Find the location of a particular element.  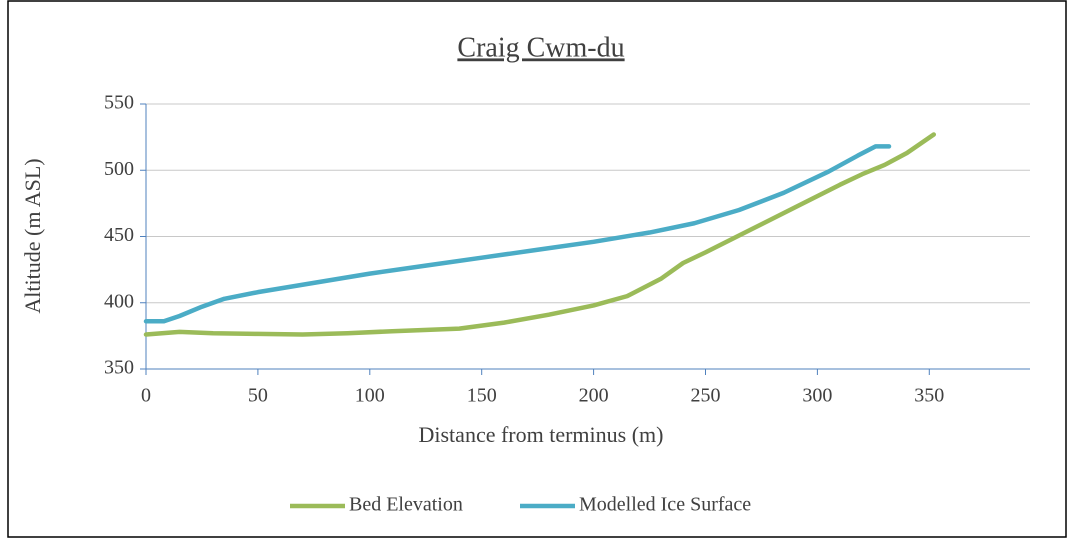

y-tick-label: 350 is located at coordinates (119, 368).